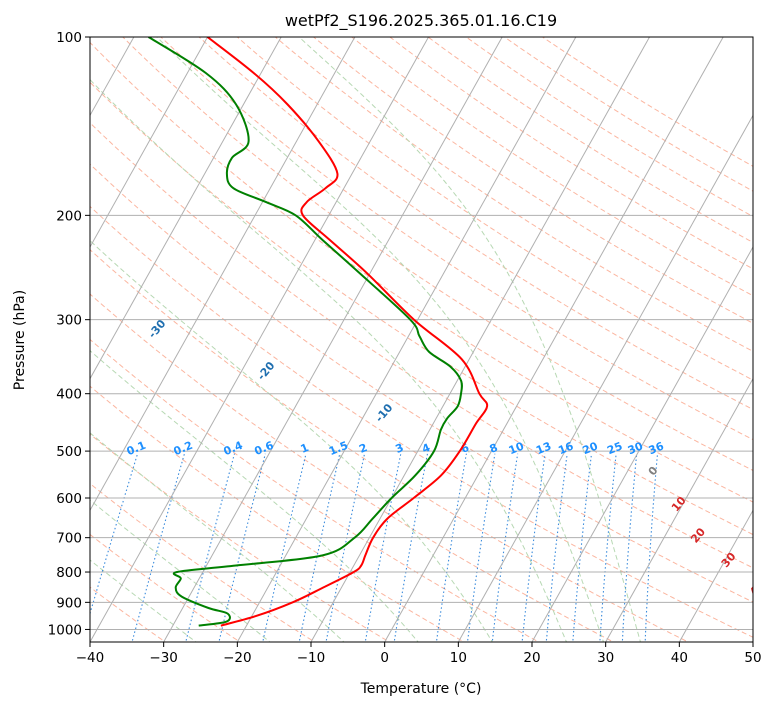  What do you see at coordinates (266, 371) in the screenshot?
I see `dry-adiabat-label: -20` at bounding box center [266, 371].